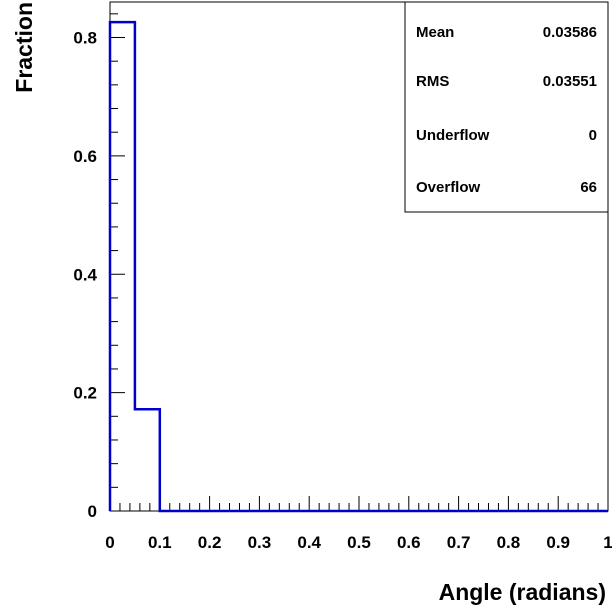 This screenshot has width=612, height=614. What do you see at coordinates (85, 156) in the screenshot?
I see `y-tick-label: 0.6` at bounding box center [85, 156].